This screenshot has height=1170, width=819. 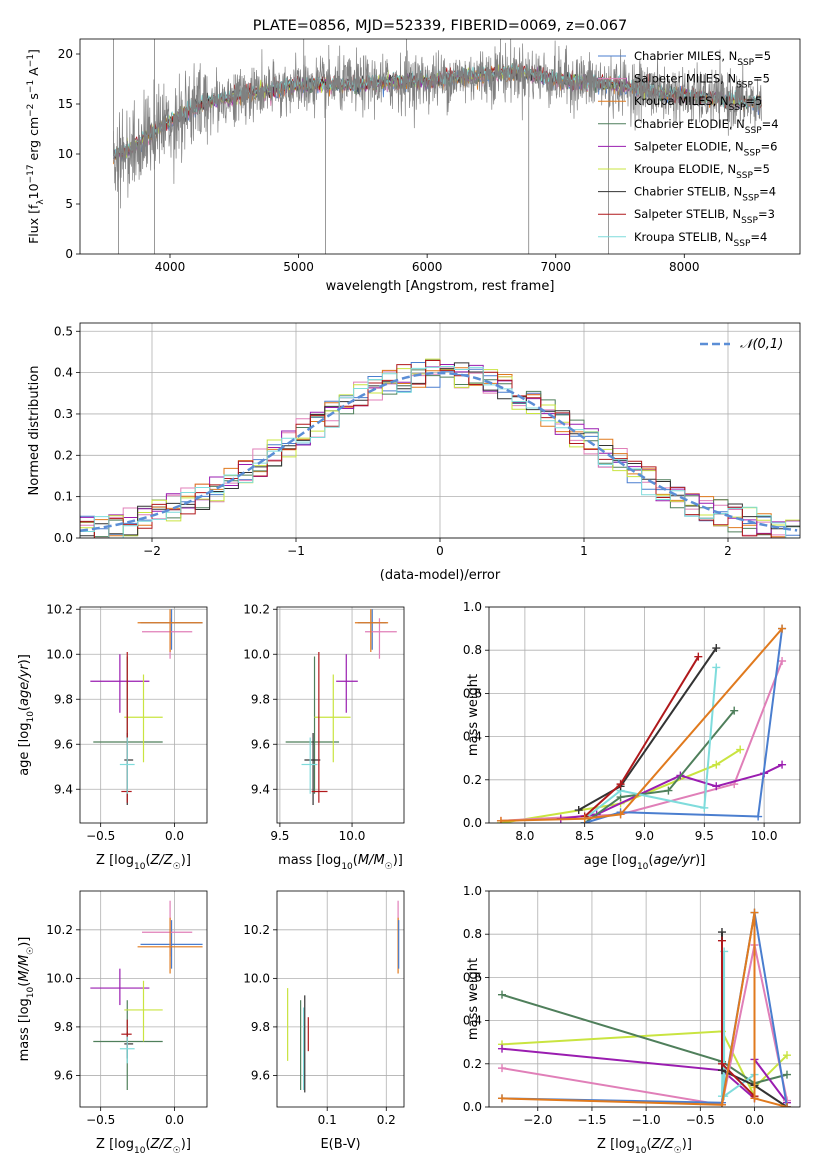 What do you see at coordinates (65, 54) in the screenshot?
I see `y-tick-label: 20` at bounding box center [65, 54].